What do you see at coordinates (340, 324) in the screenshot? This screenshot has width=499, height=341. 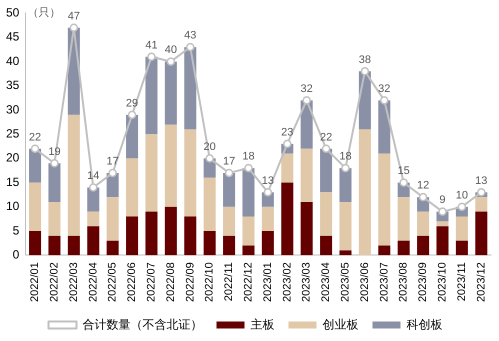 I see `legend-label: 创业板` at bounding box center [340, 324].